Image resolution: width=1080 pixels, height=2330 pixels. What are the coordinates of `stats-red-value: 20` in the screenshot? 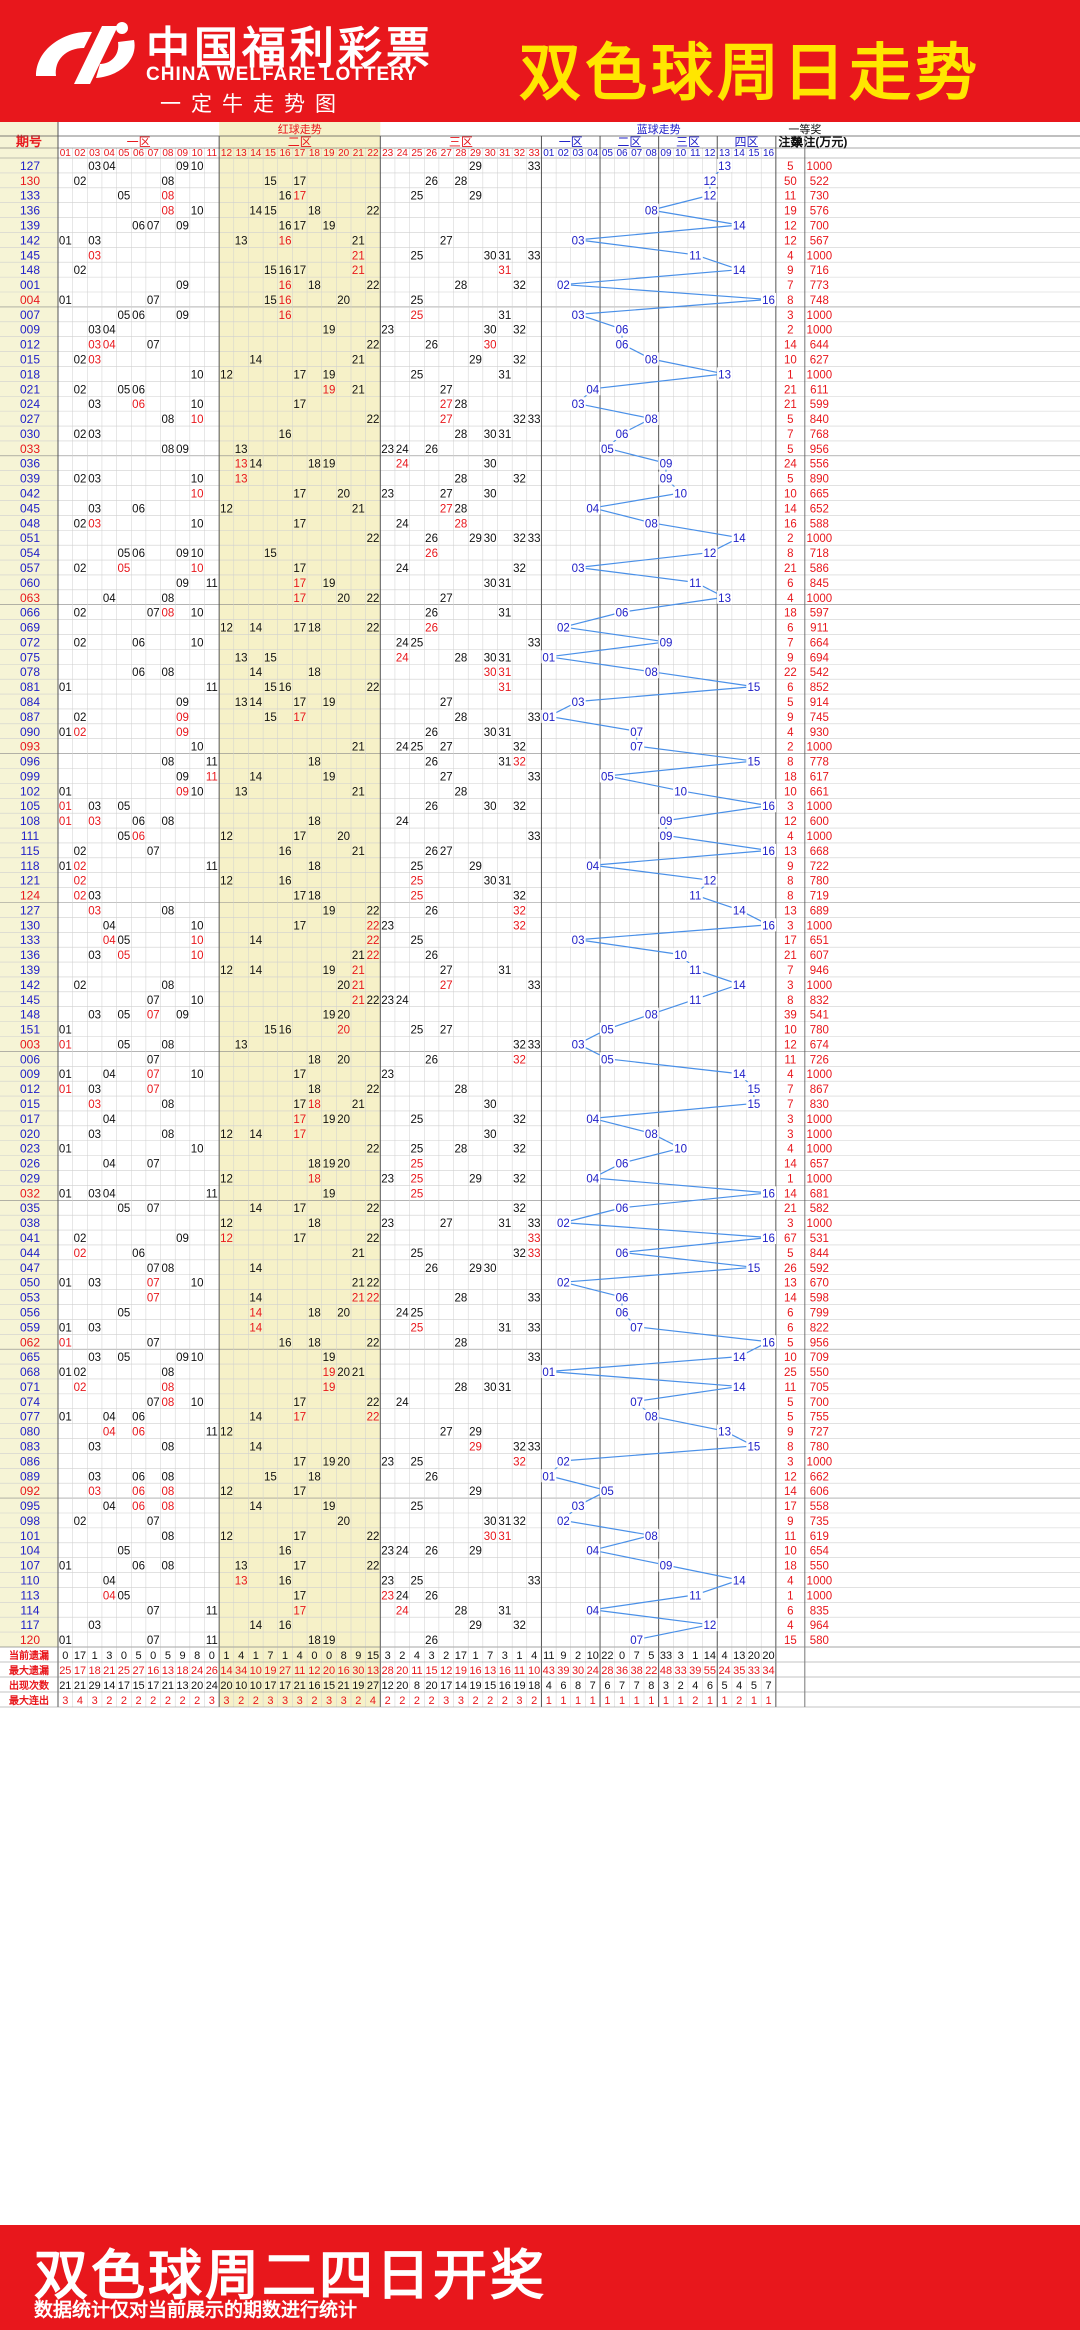 It's located at (197, 1686).